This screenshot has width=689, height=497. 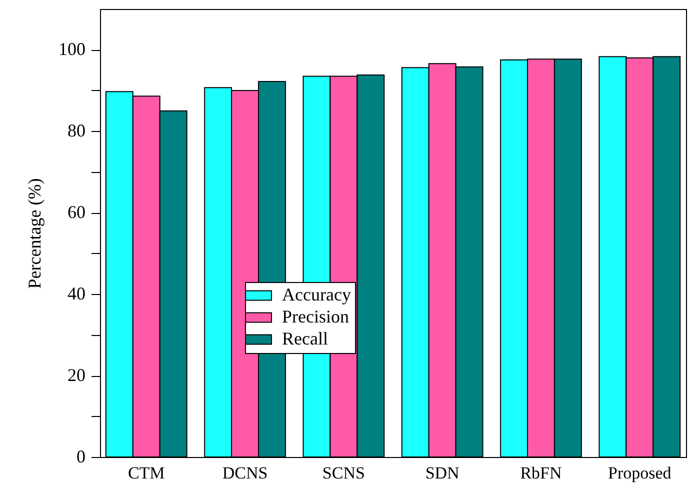 What do you see at coordinates (77, 212) in the screenshot?
I see `y-tick-label: 60` at bounding box center [77, 212].